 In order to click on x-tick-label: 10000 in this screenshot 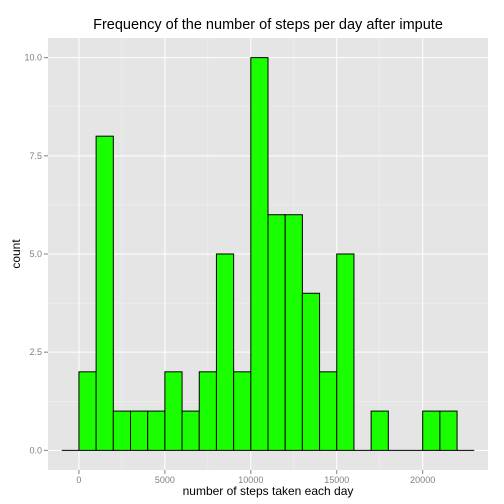, I will do `click(250, 480)`.